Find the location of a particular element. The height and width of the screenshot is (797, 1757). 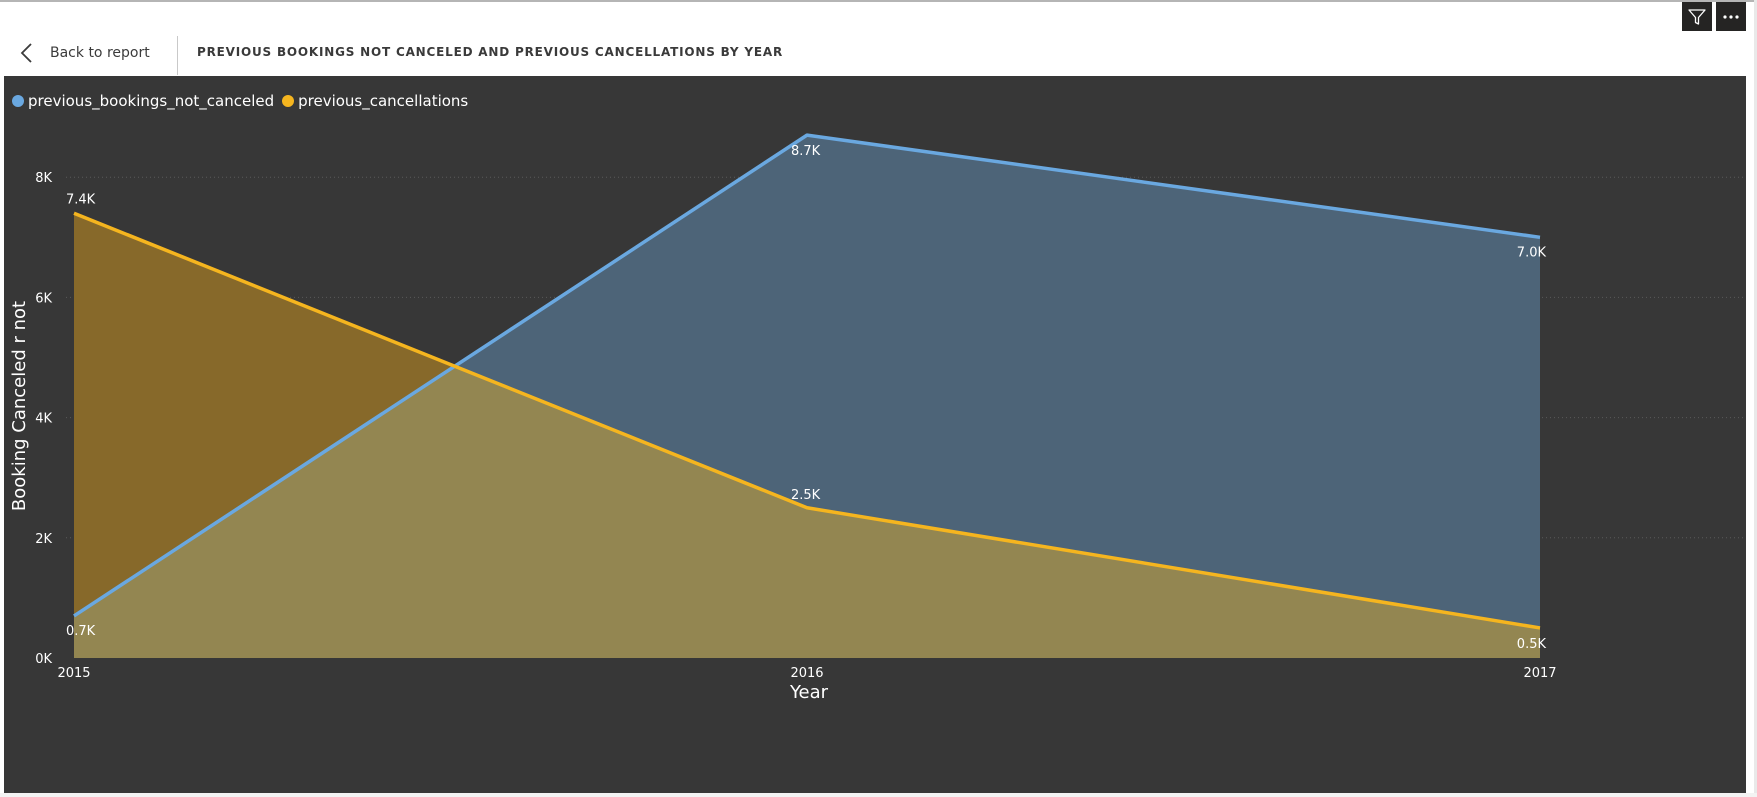

y-tick-label: 8K is located at coordinates (43, 178).